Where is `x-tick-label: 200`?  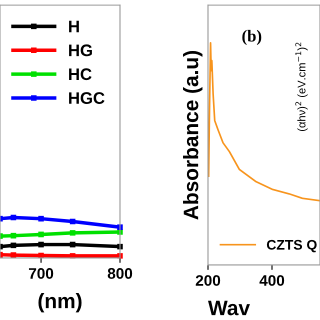 x-tick-label: 200 is located at coordinates (208, 280).